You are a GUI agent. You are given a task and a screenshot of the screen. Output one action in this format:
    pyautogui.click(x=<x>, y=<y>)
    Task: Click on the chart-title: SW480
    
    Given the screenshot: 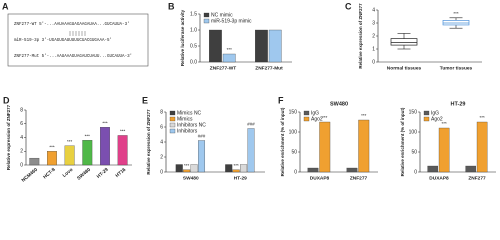 What is the action you would take?
    pyautogui.click(x=339, y=104)
    